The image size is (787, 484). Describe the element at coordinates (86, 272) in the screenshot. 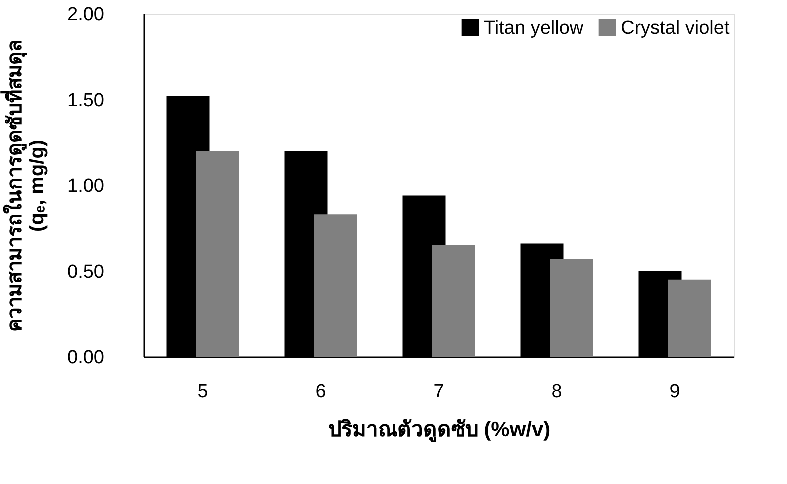

I see `y-tick-label: 0.50` at that location.